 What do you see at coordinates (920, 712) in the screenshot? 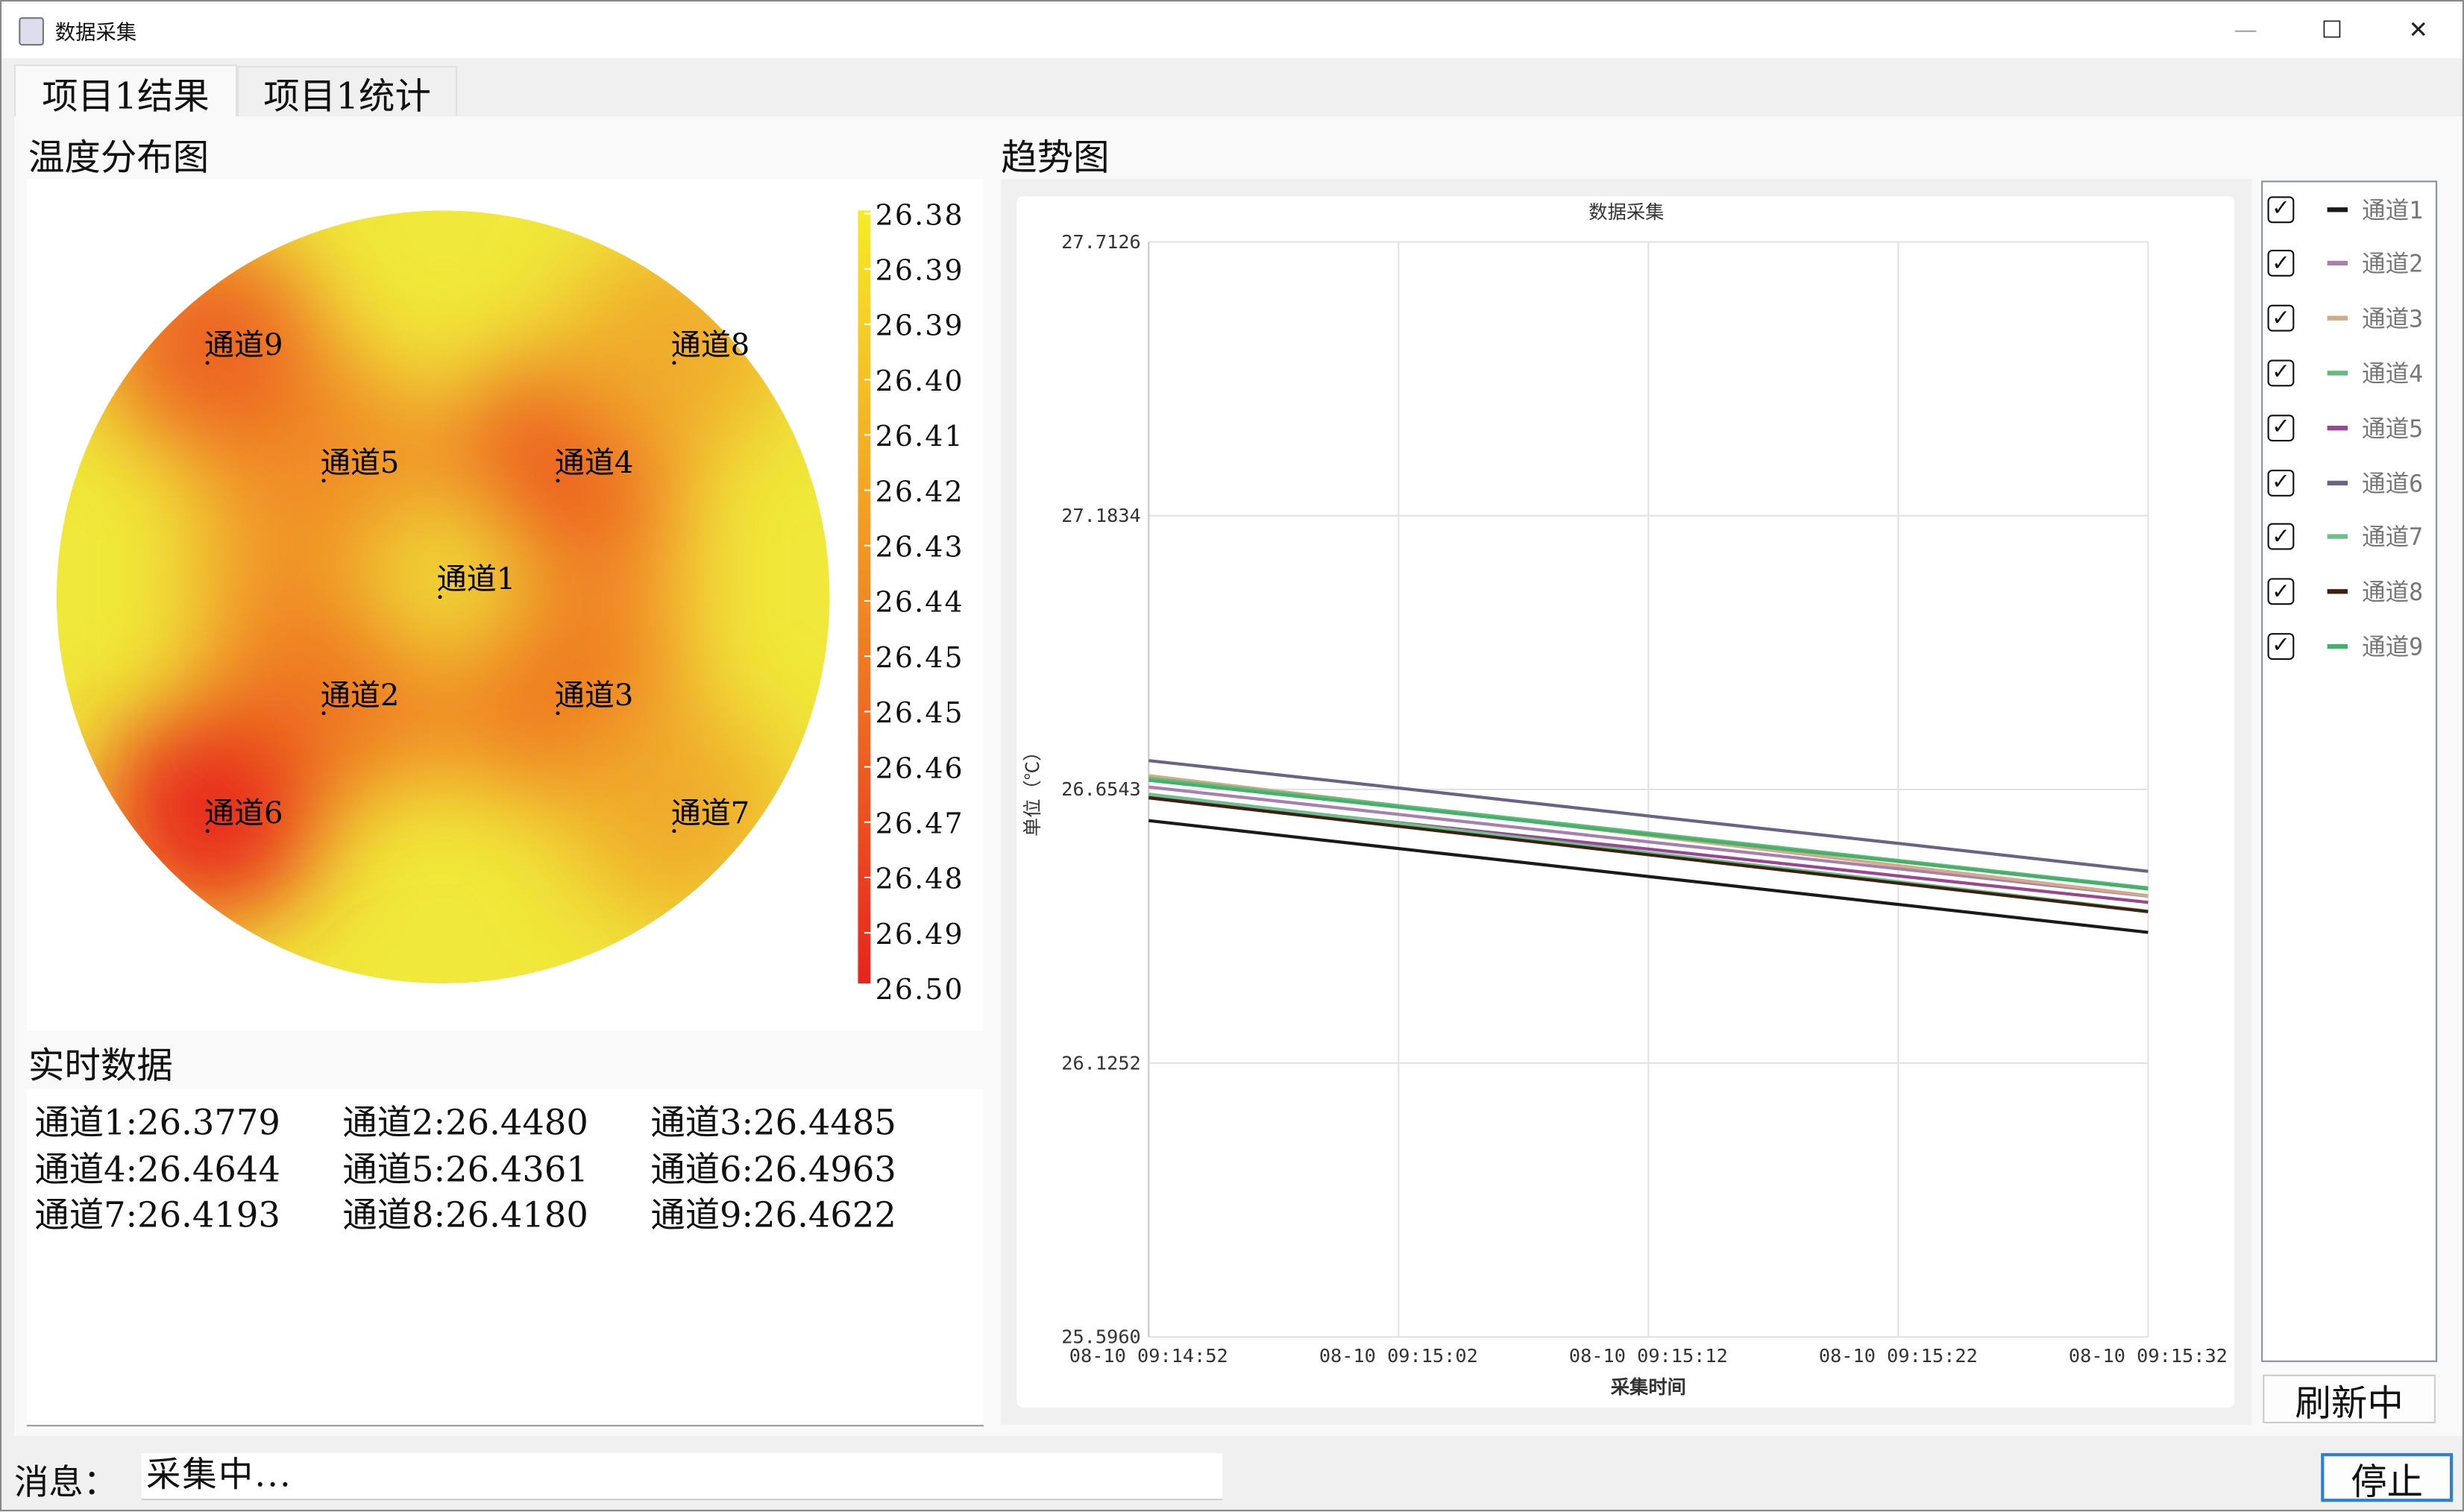
I see `colorbar-tick-label: 26.45` at bounding box center [920, 712].